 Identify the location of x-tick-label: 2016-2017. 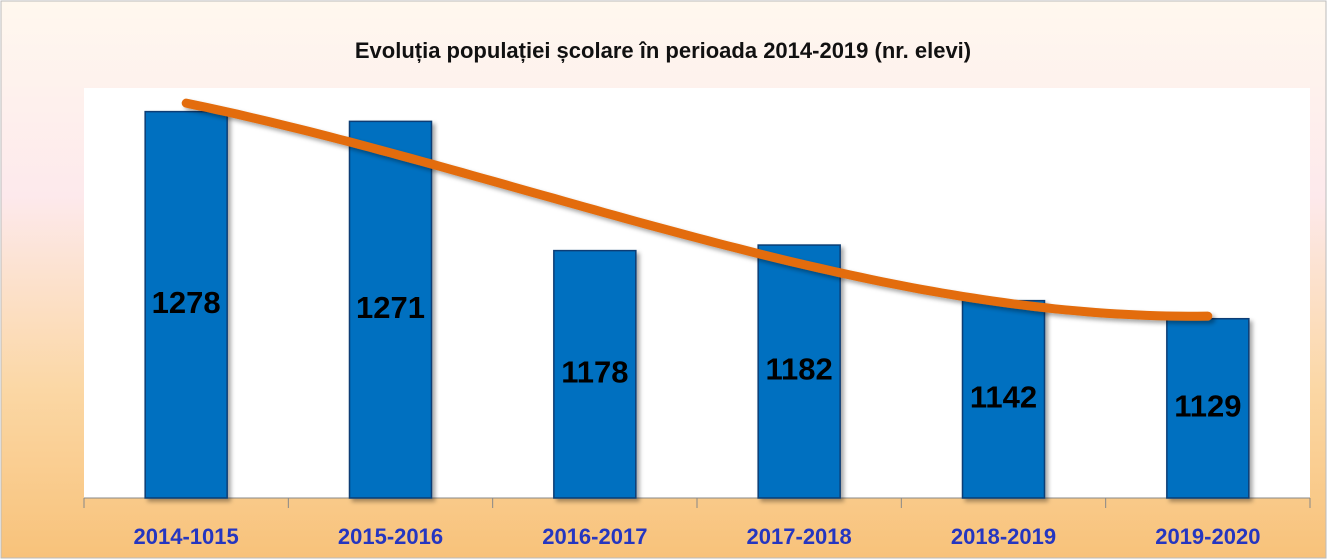
(594, 536).